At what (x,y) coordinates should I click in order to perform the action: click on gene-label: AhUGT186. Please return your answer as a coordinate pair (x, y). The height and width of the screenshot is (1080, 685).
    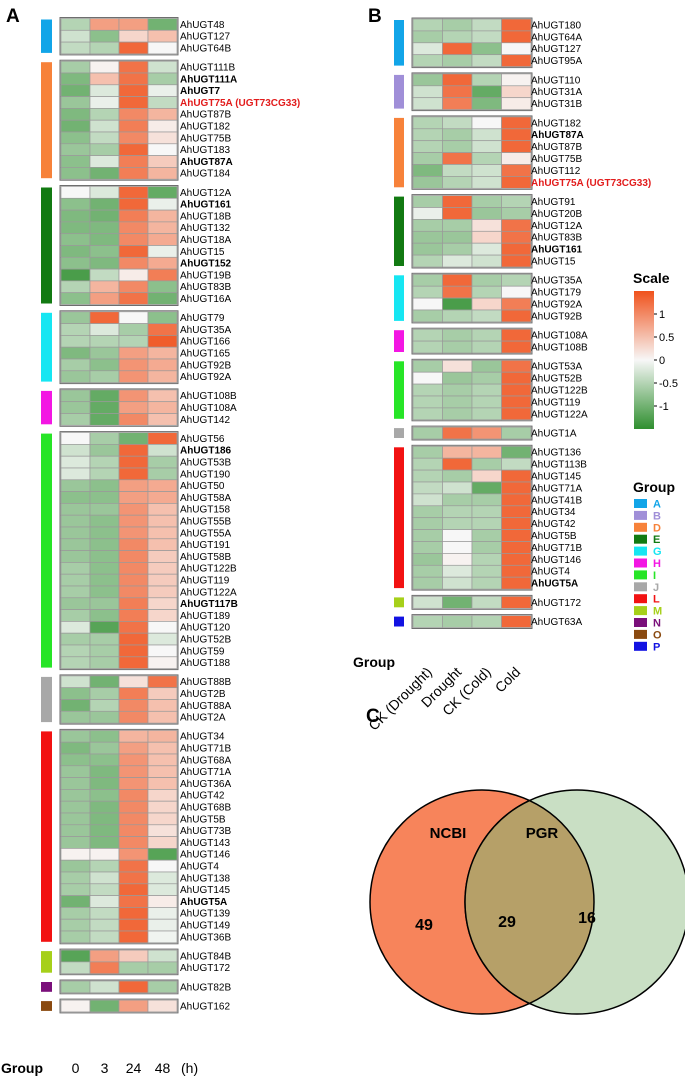
    Looking at the image, I should click on (206, 451).